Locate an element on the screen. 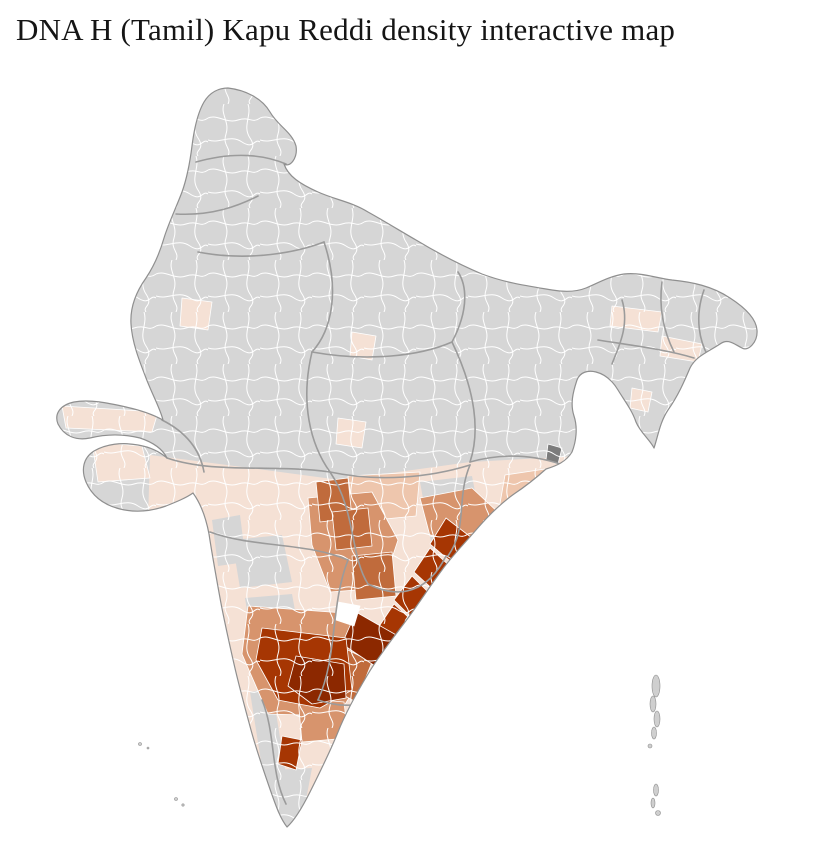  lakshadweep-islands is located at coordinates (161, 774).